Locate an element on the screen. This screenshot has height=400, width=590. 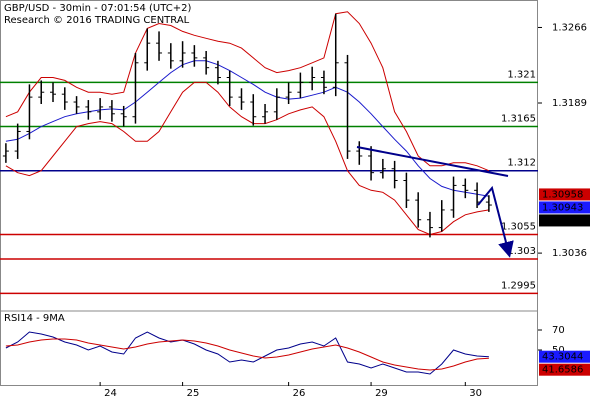
trend-line is located at coordinates (432, 161).